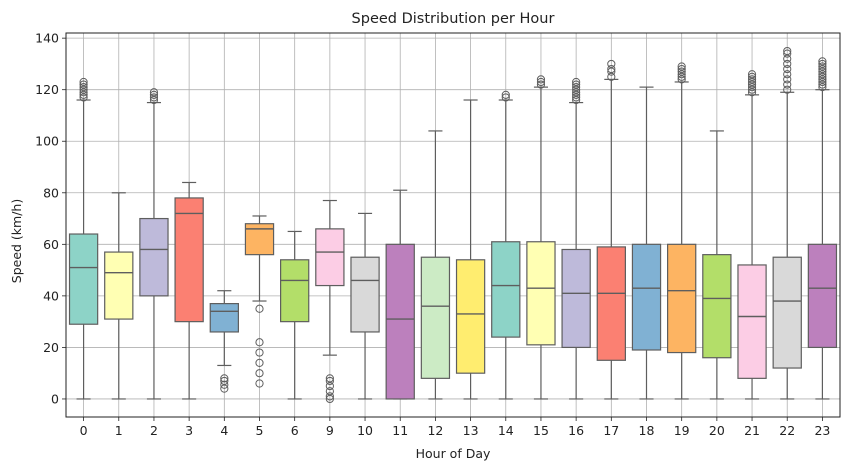 The width and height of the screenshot is (850, 470). I want to click on y-tick-label: 20, so click(51, 347).